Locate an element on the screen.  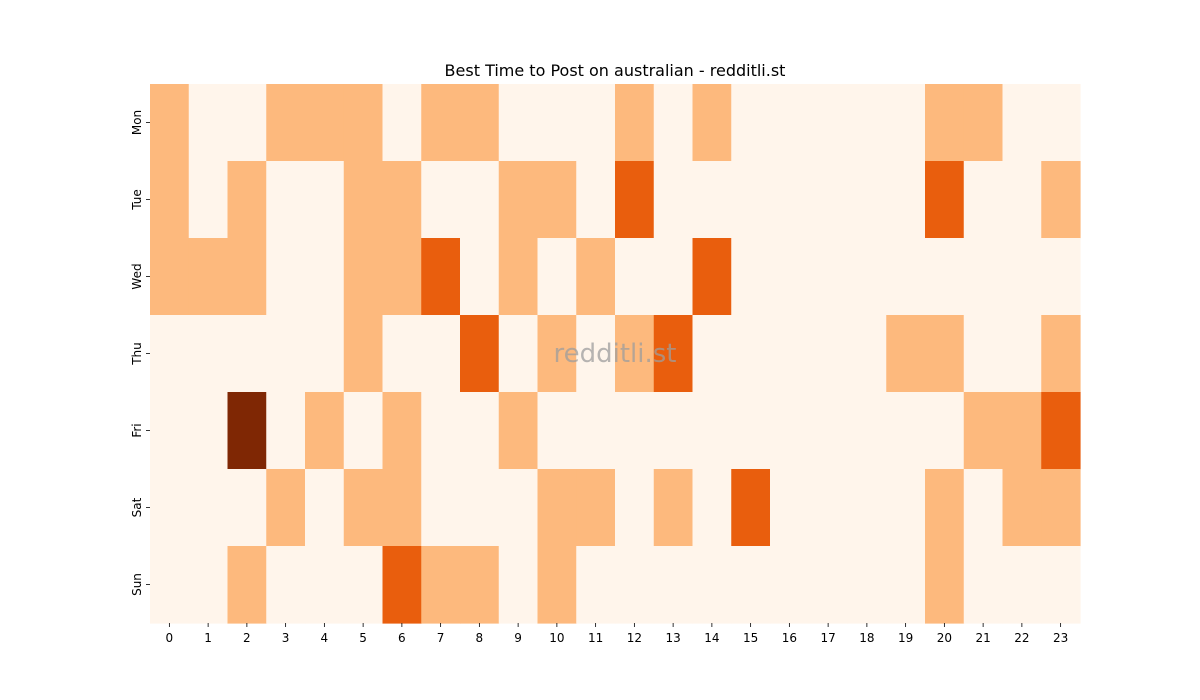
y-tick-label: Thu is located at coordinates (137, 354).